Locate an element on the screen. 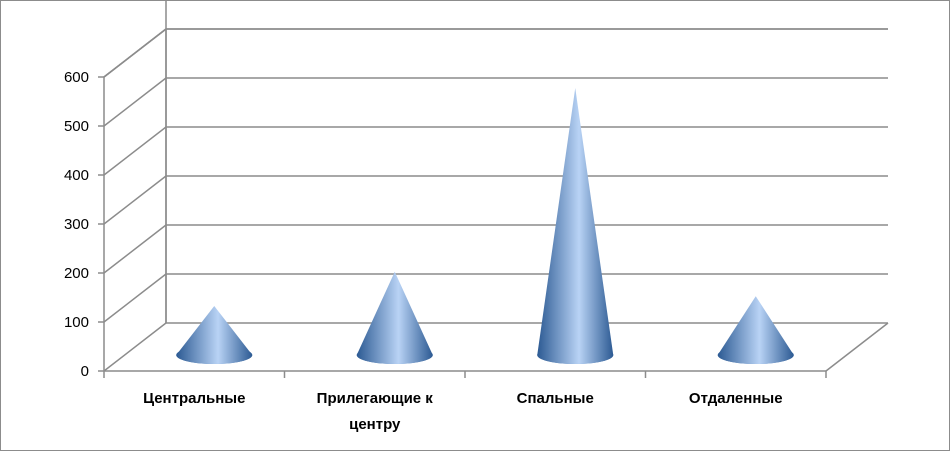 This screenshot has height=452, width=950. y-tick-label: 0 is located at coordinates (85, 371).